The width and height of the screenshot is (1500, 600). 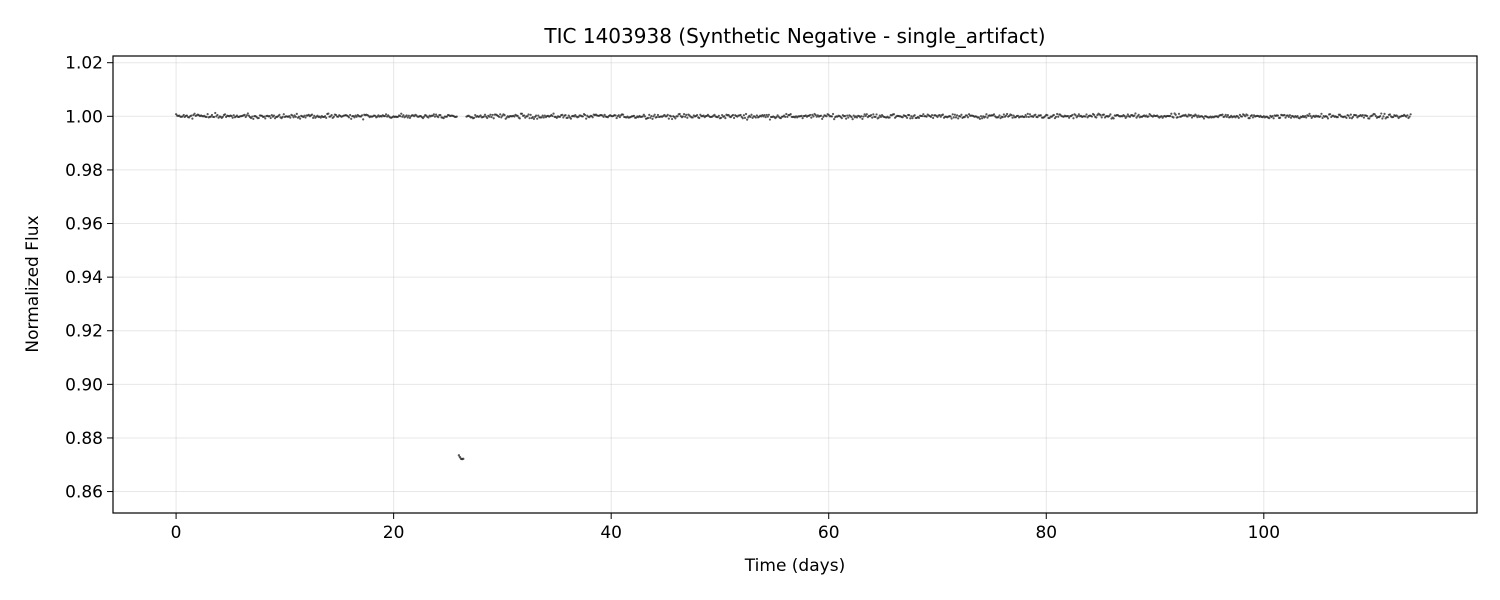 What do you see at coordinates (84, 493) in the screenshot?
I see `y-tick-label: 0.86` at bounding box center [84, 493].